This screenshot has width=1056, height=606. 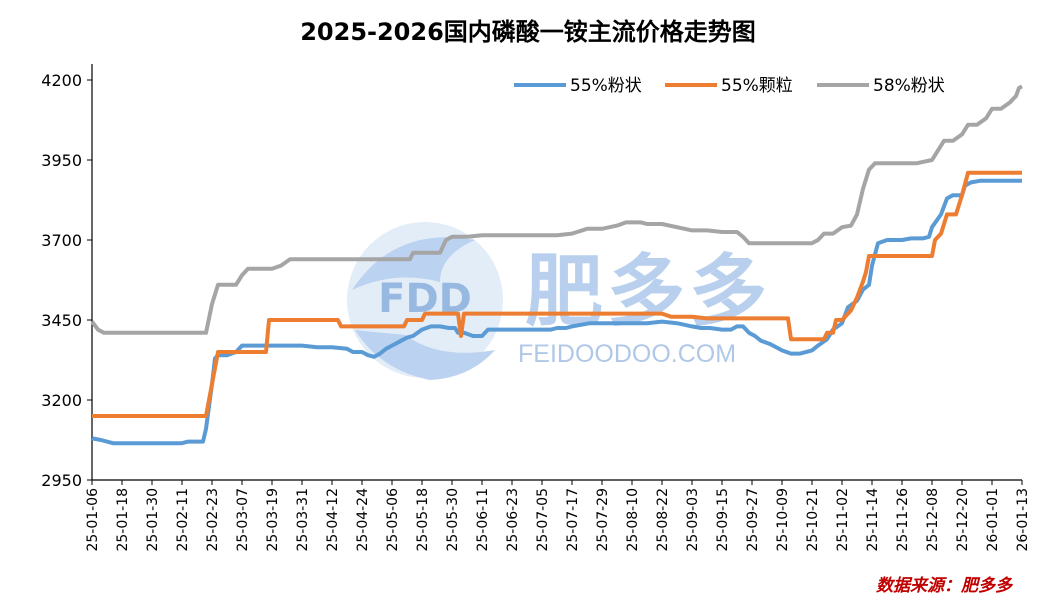 What do you see at coordinates (333, 520) in the screenshot?
I see `x-tick-label: 25-04-12` at bounding box center [333, 520].